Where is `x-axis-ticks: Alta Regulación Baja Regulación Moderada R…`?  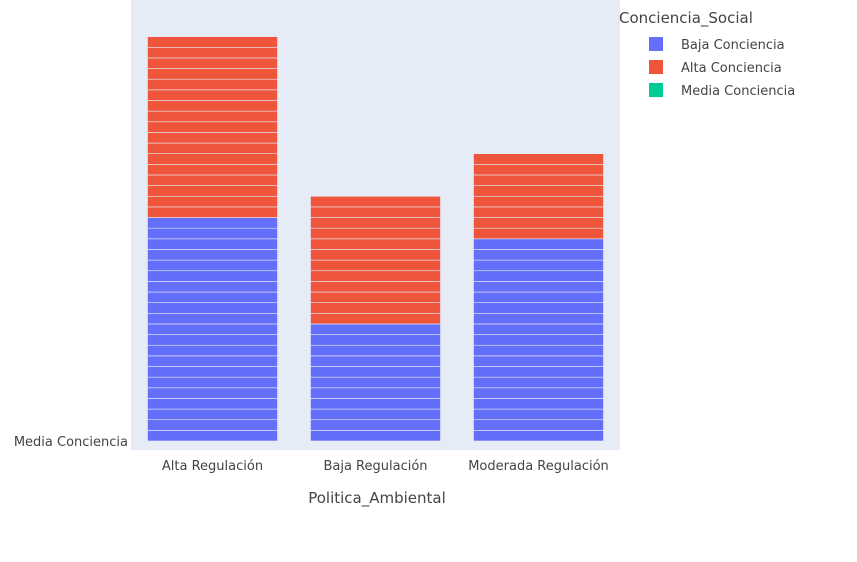
x-axis-ticks: Alta Regulación Baja Regulación Moderada R… is located at coordinates (385, 466).